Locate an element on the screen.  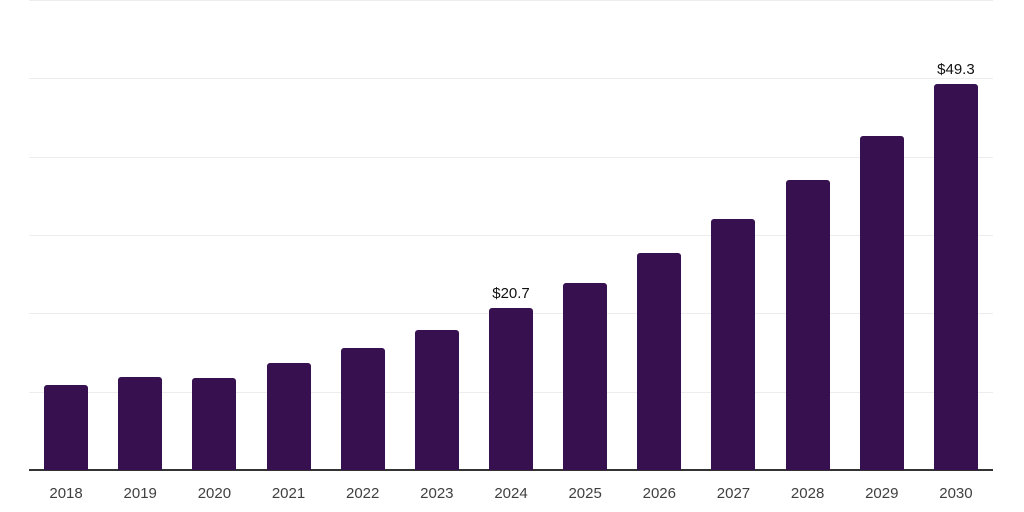
x-tick-label-2028: 2028 is located at coordinates (807, 493).